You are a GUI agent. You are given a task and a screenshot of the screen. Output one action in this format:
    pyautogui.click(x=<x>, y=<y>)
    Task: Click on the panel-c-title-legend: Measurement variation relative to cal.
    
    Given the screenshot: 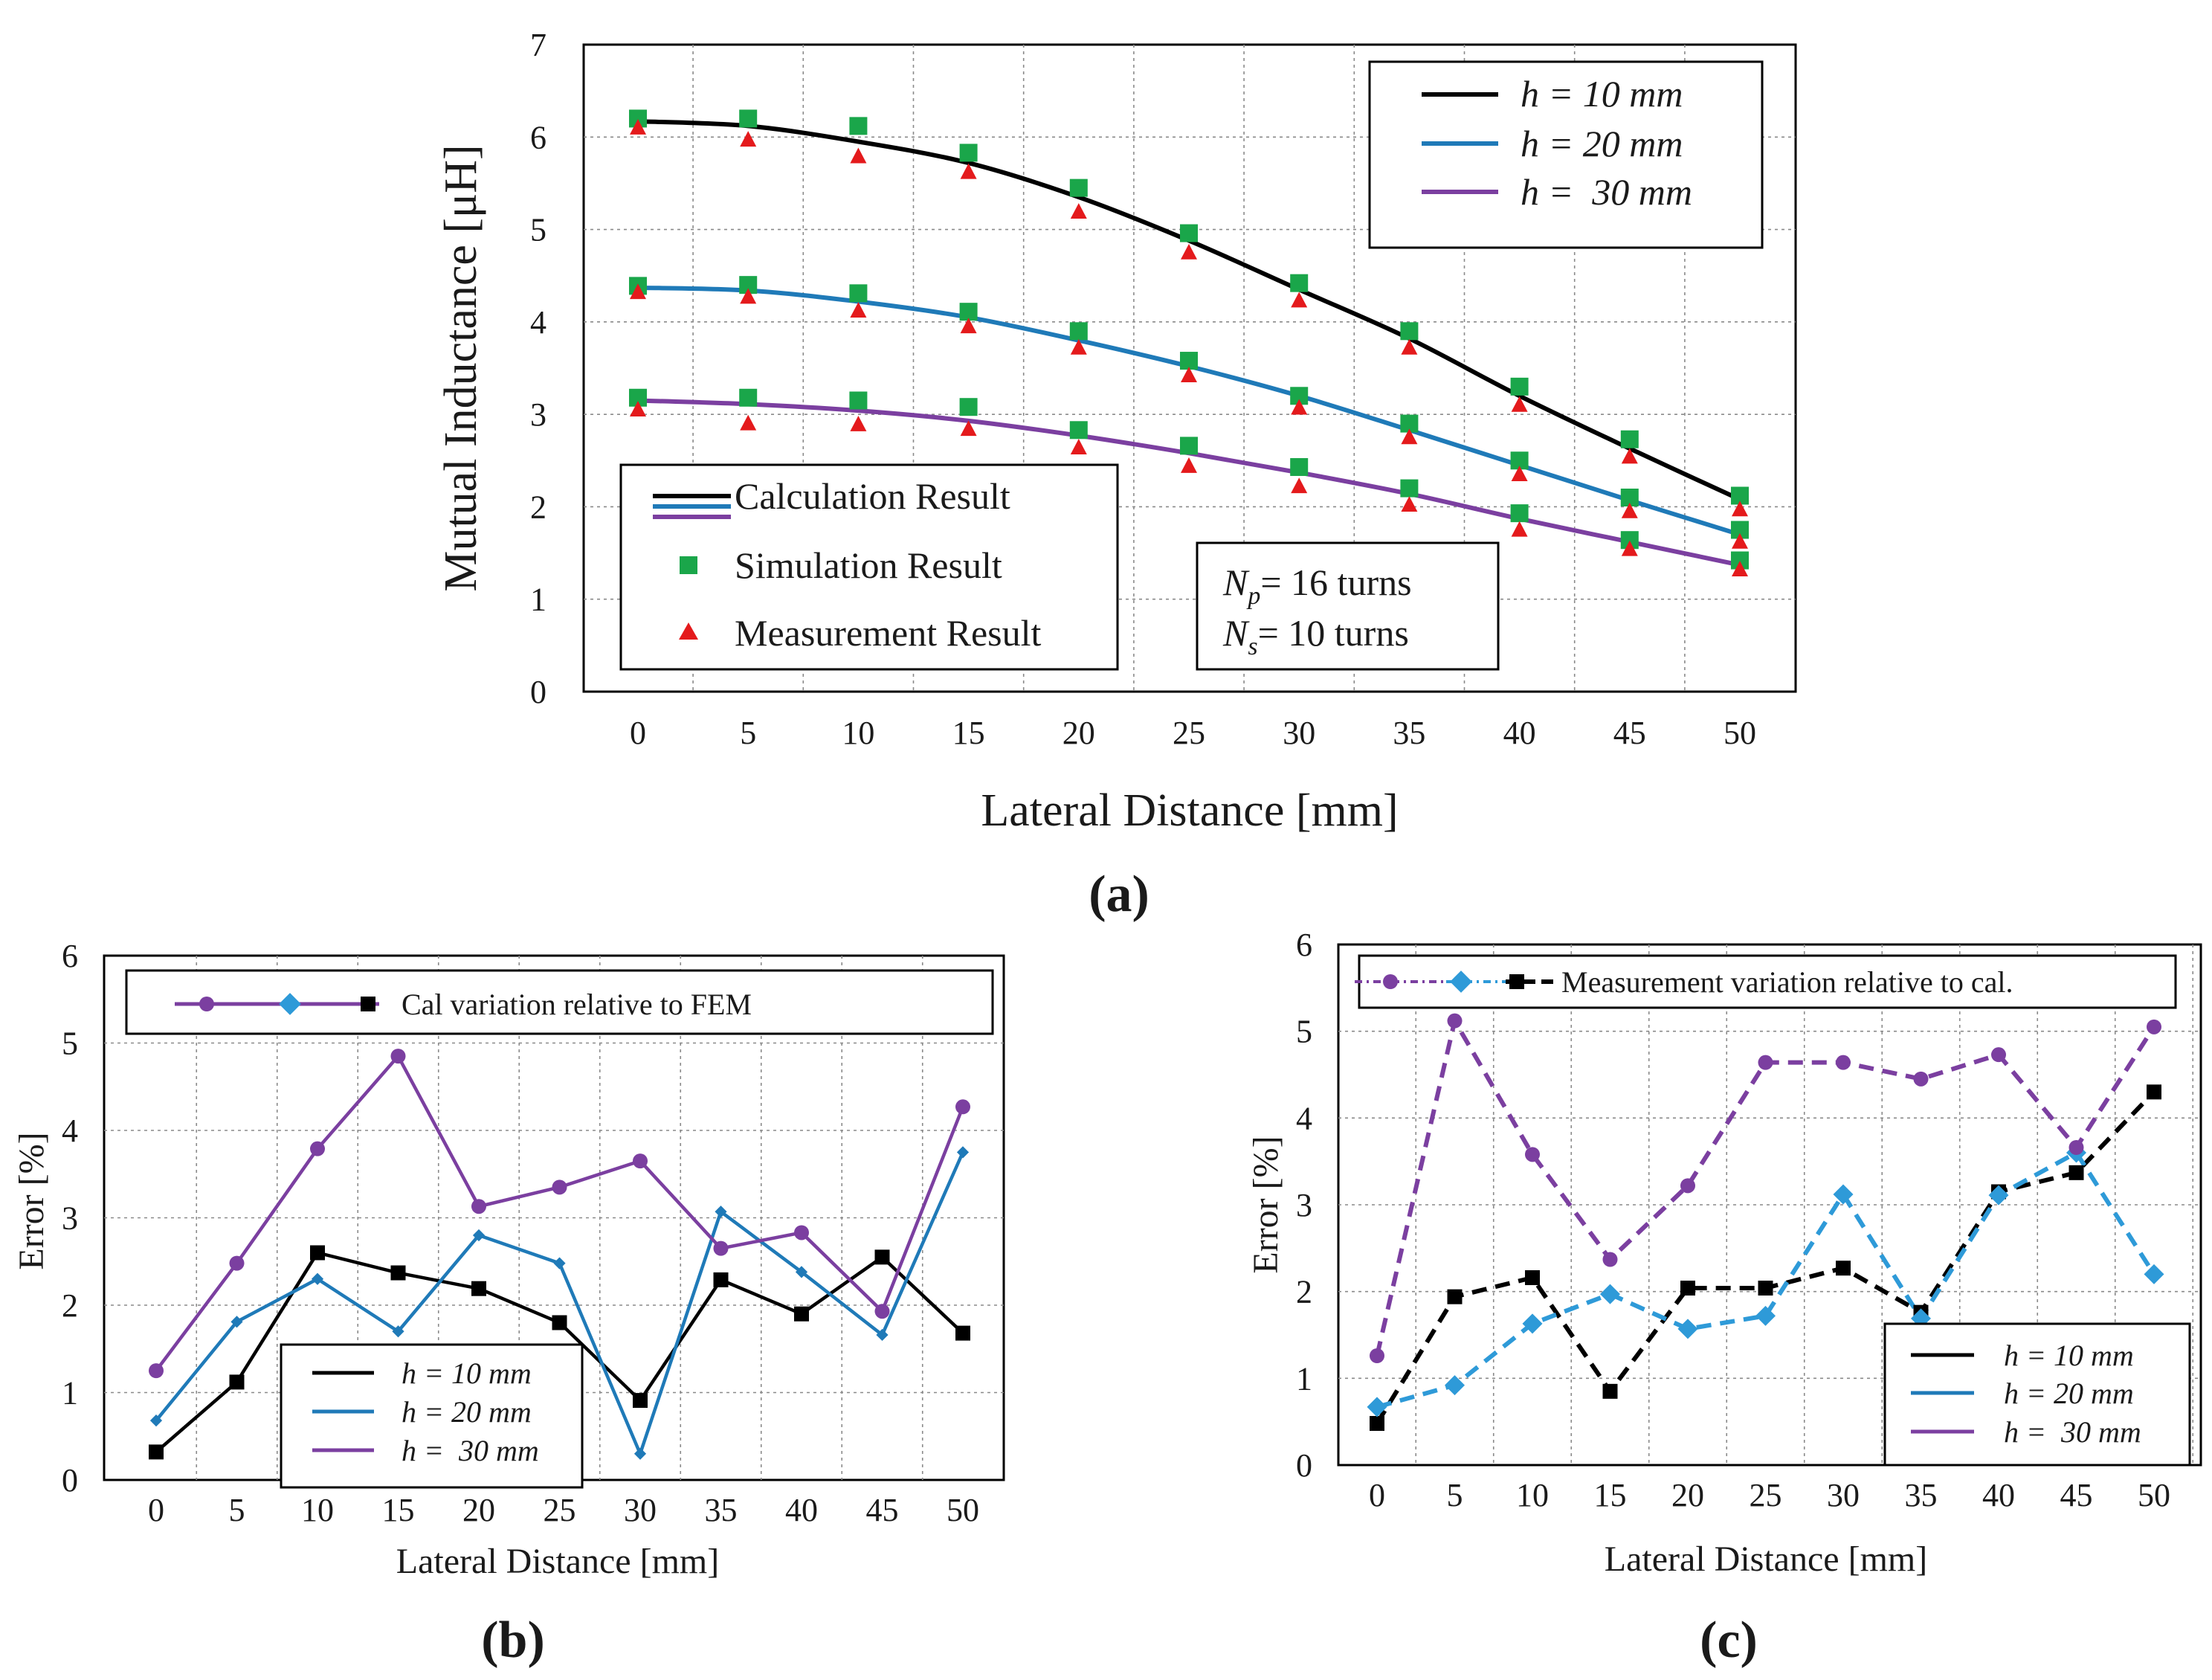 What is the action you would take?
    pyautogui.click(x=1766, y=982)
    